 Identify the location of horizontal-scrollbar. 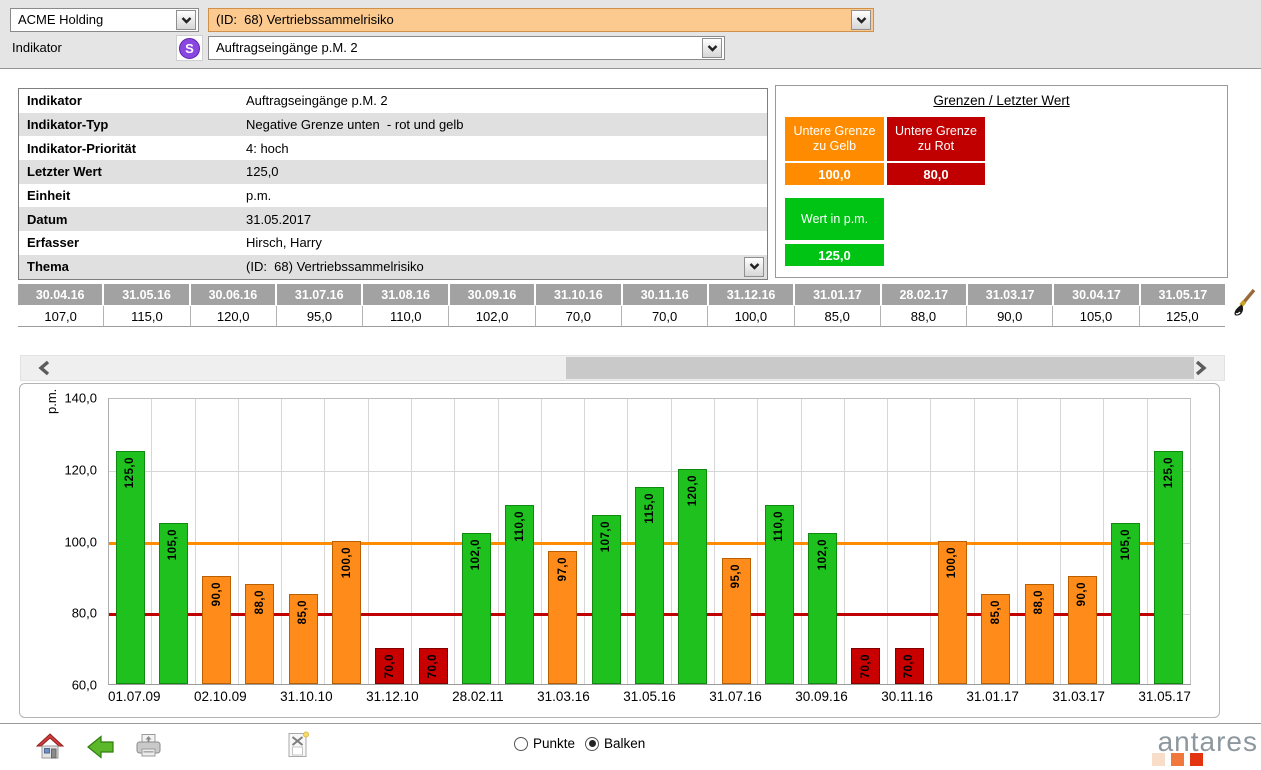
(622, 368).